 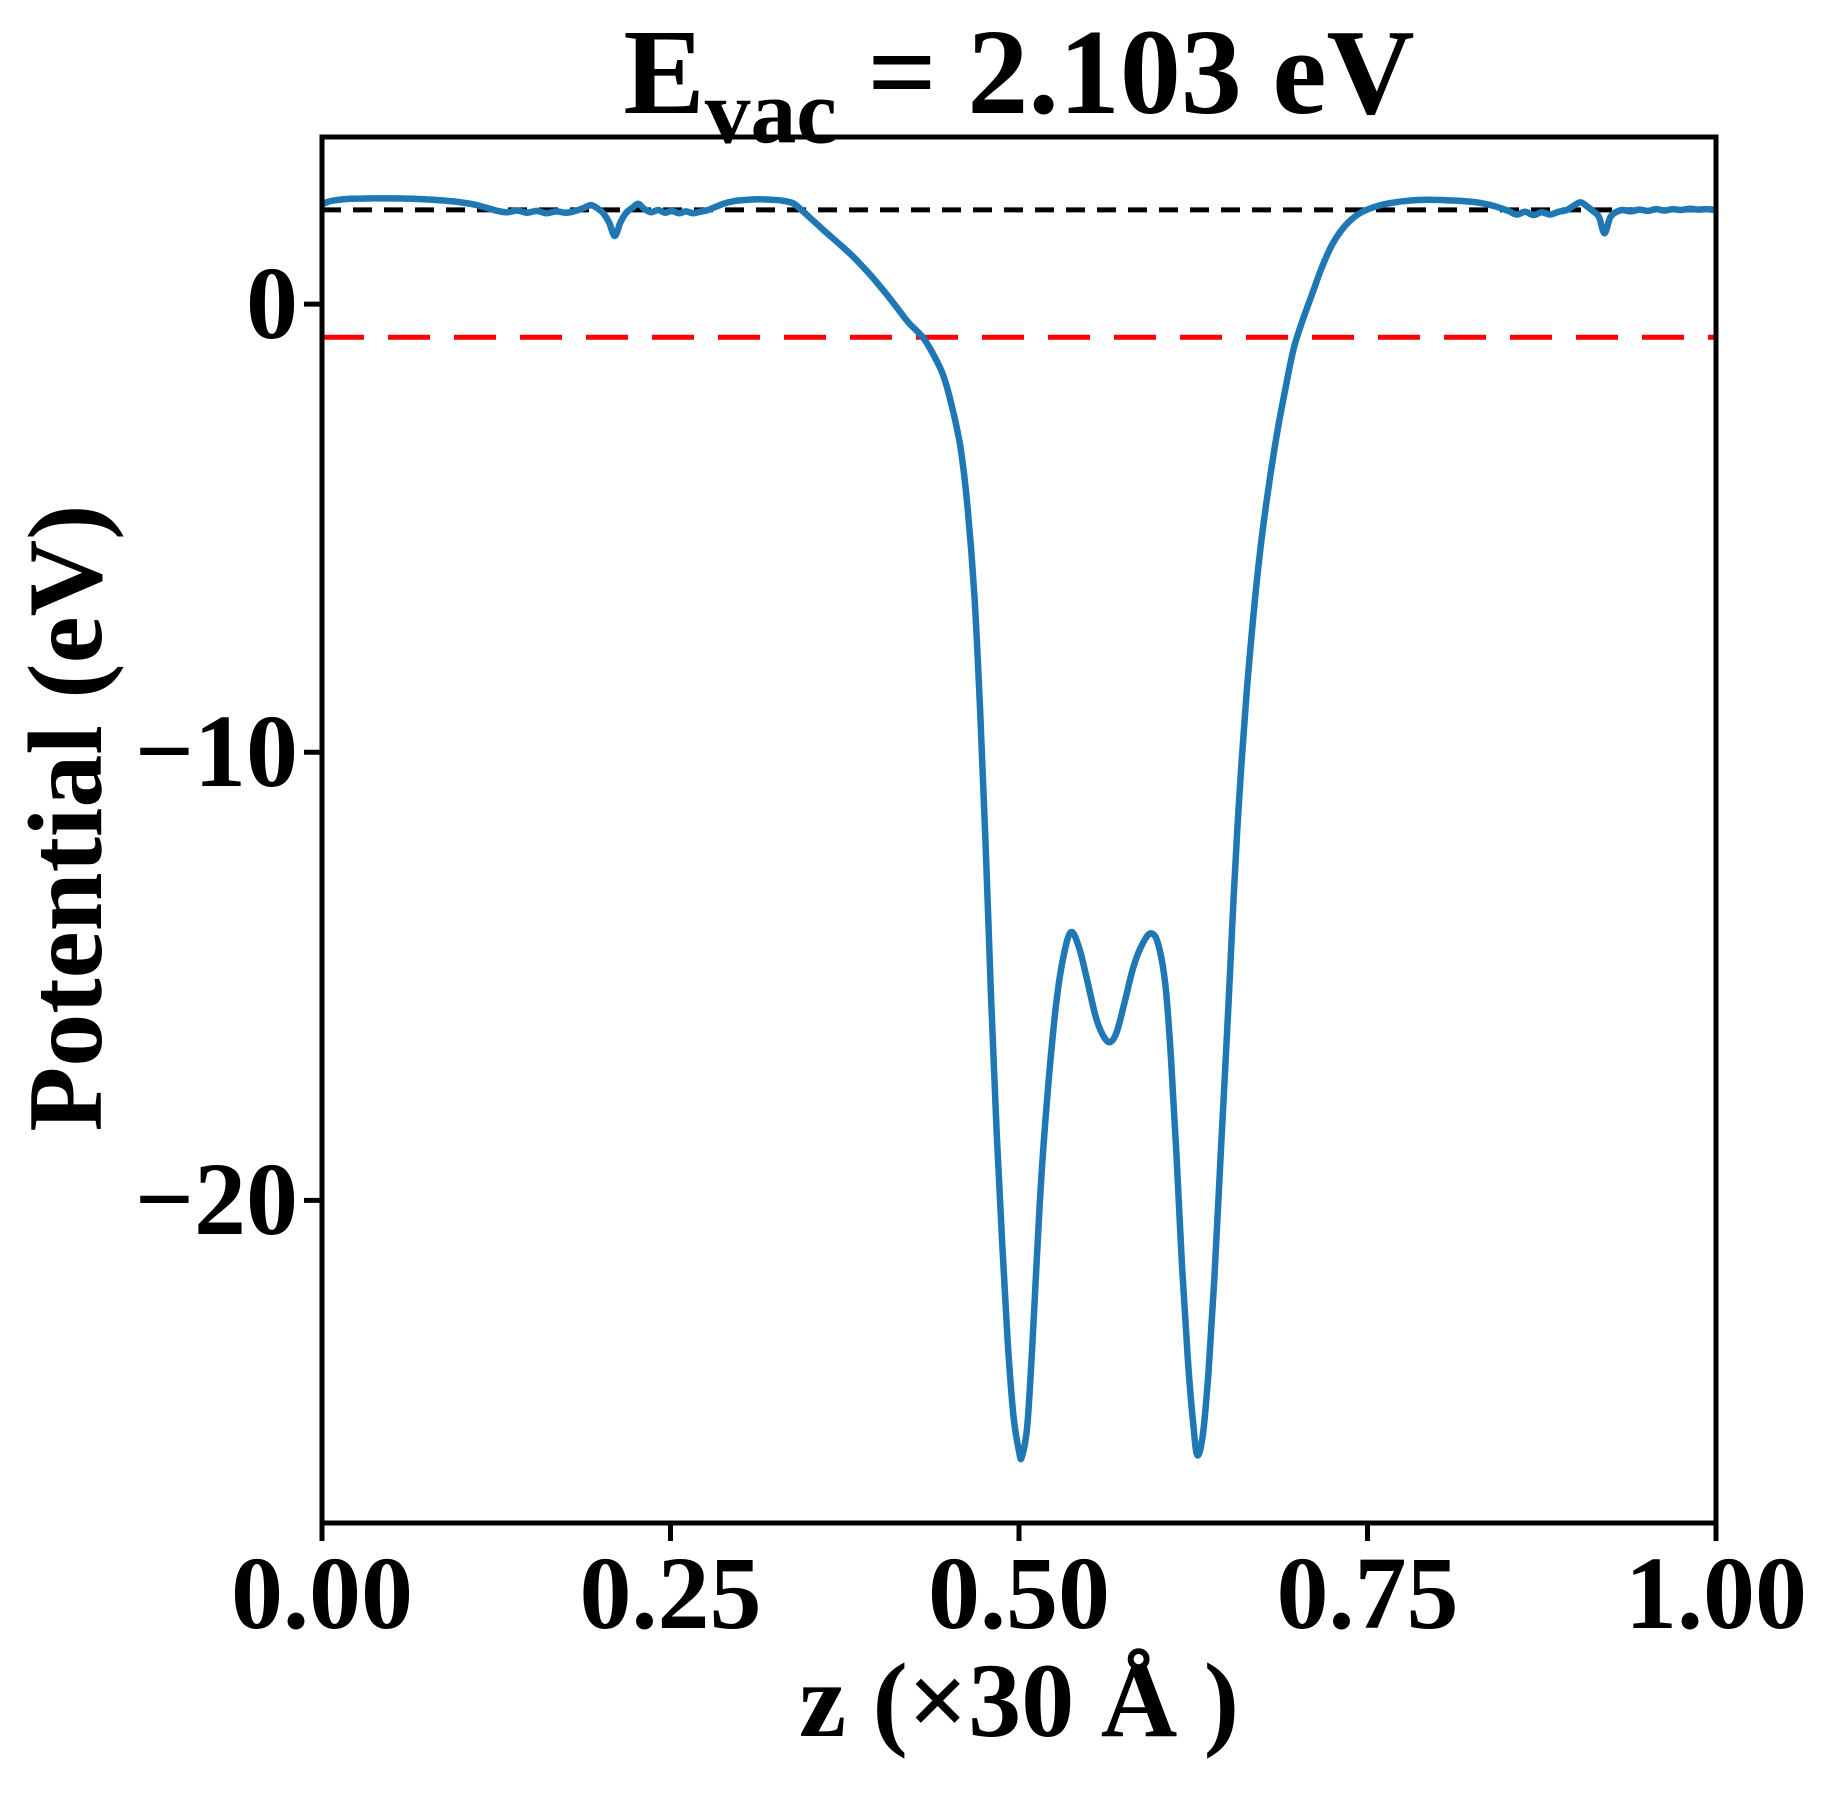 I want to click on x-tick-label-000: 0.00, so click(x=322, y=1593).